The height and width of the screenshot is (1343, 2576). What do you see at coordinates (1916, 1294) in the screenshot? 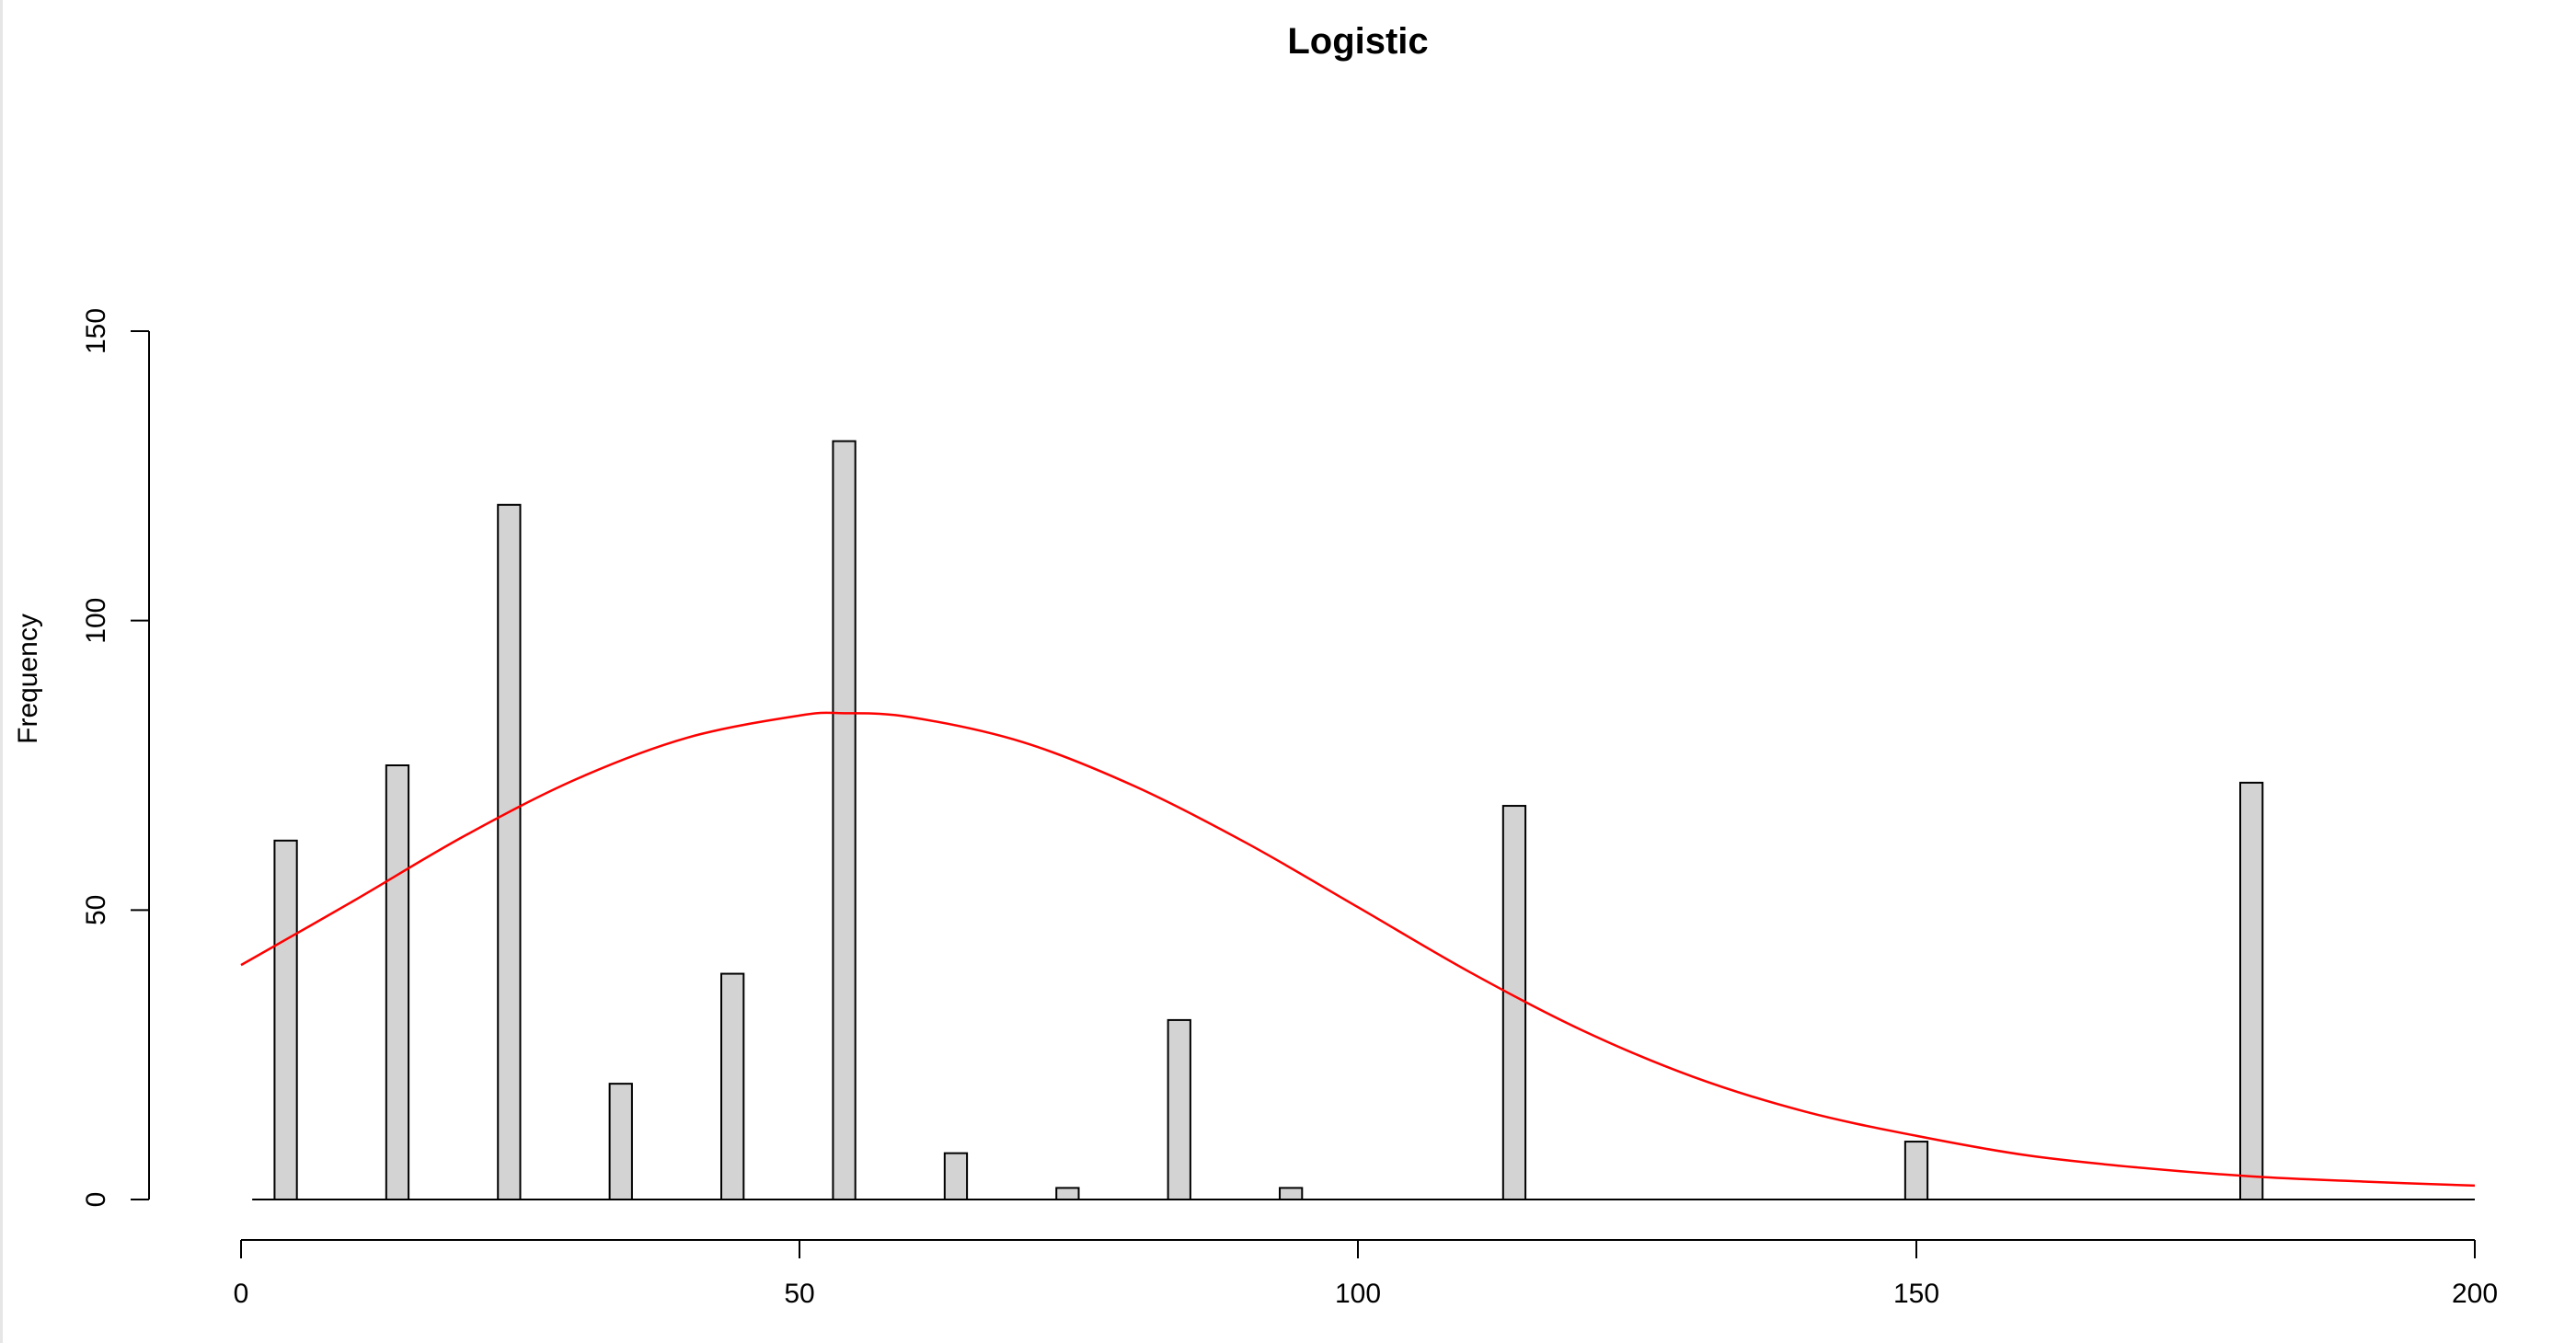
I see `x-tick-label: 150` at bounding box center [1916, 1294].